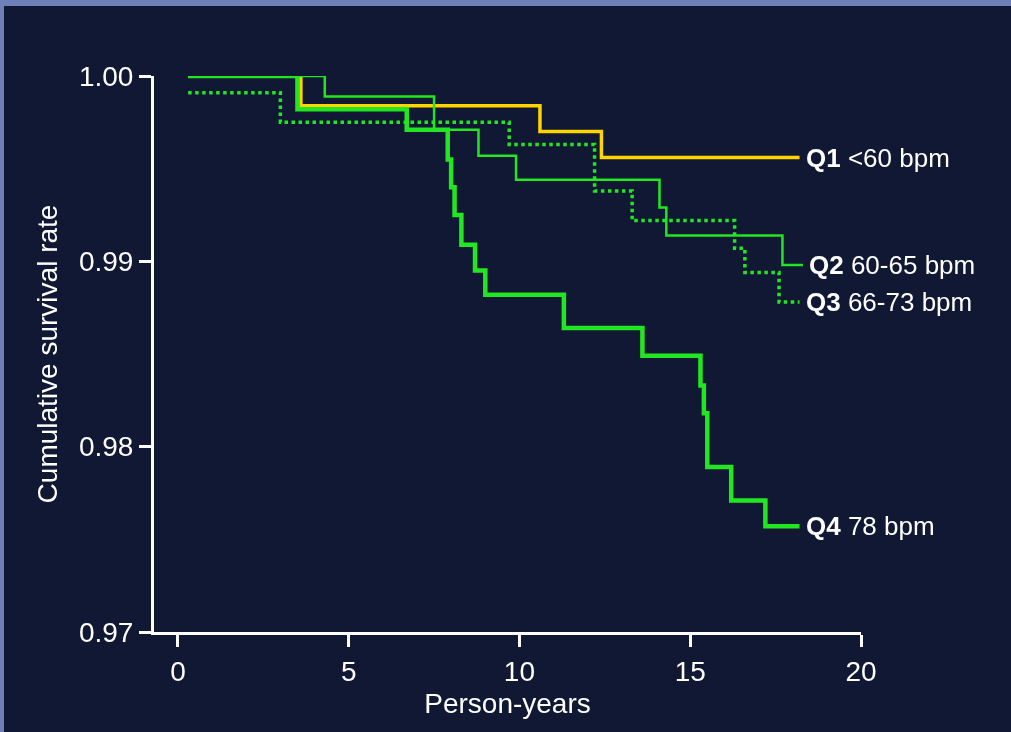 The width and height of the screenshot is (1011, 732). Describe the element at coordinates (348, 671) in the screenshot. I see `x-tick-label: 5` at that location.